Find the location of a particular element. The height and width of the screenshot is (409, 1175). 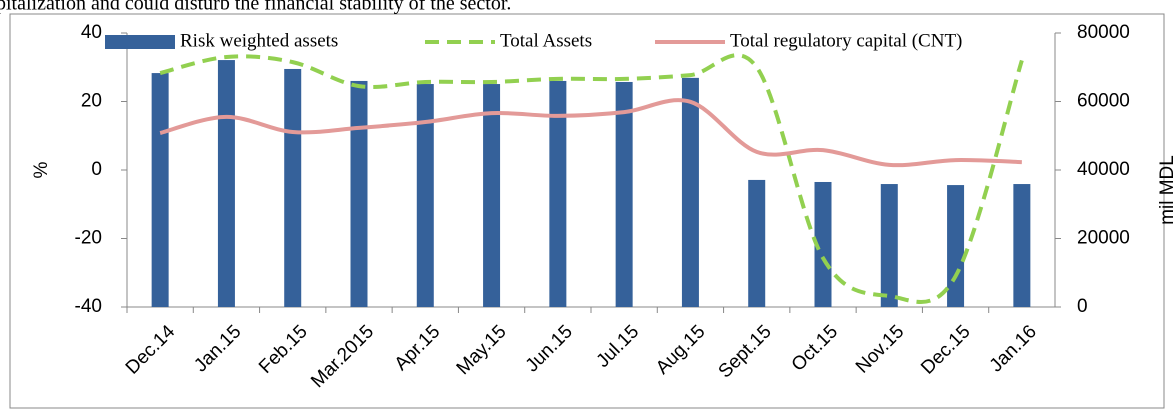

x-tick-label: Apr.15 is located at coordinates (418, 348).